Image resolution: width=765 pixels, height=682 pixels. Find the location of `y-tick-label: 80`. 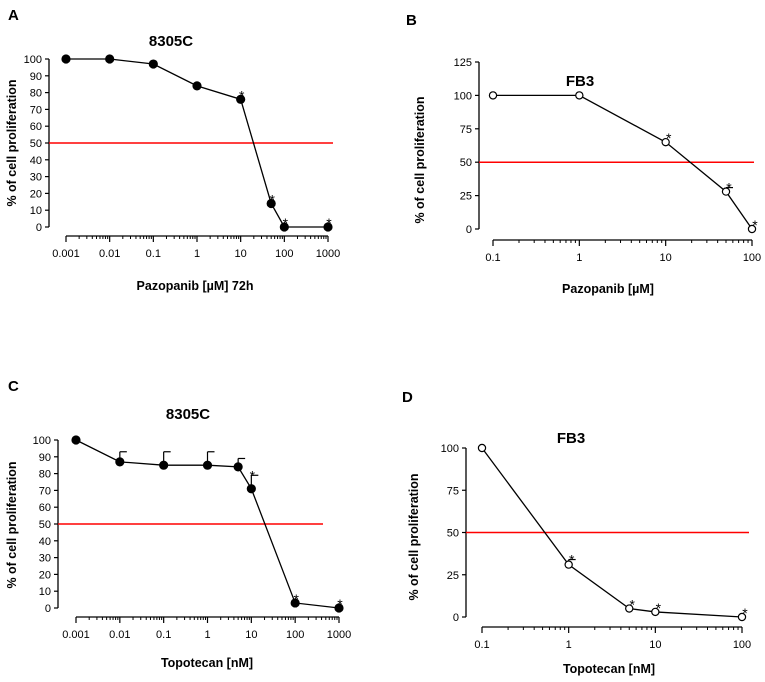

y-tick-label: 80 is located at coordinates (36, 94).